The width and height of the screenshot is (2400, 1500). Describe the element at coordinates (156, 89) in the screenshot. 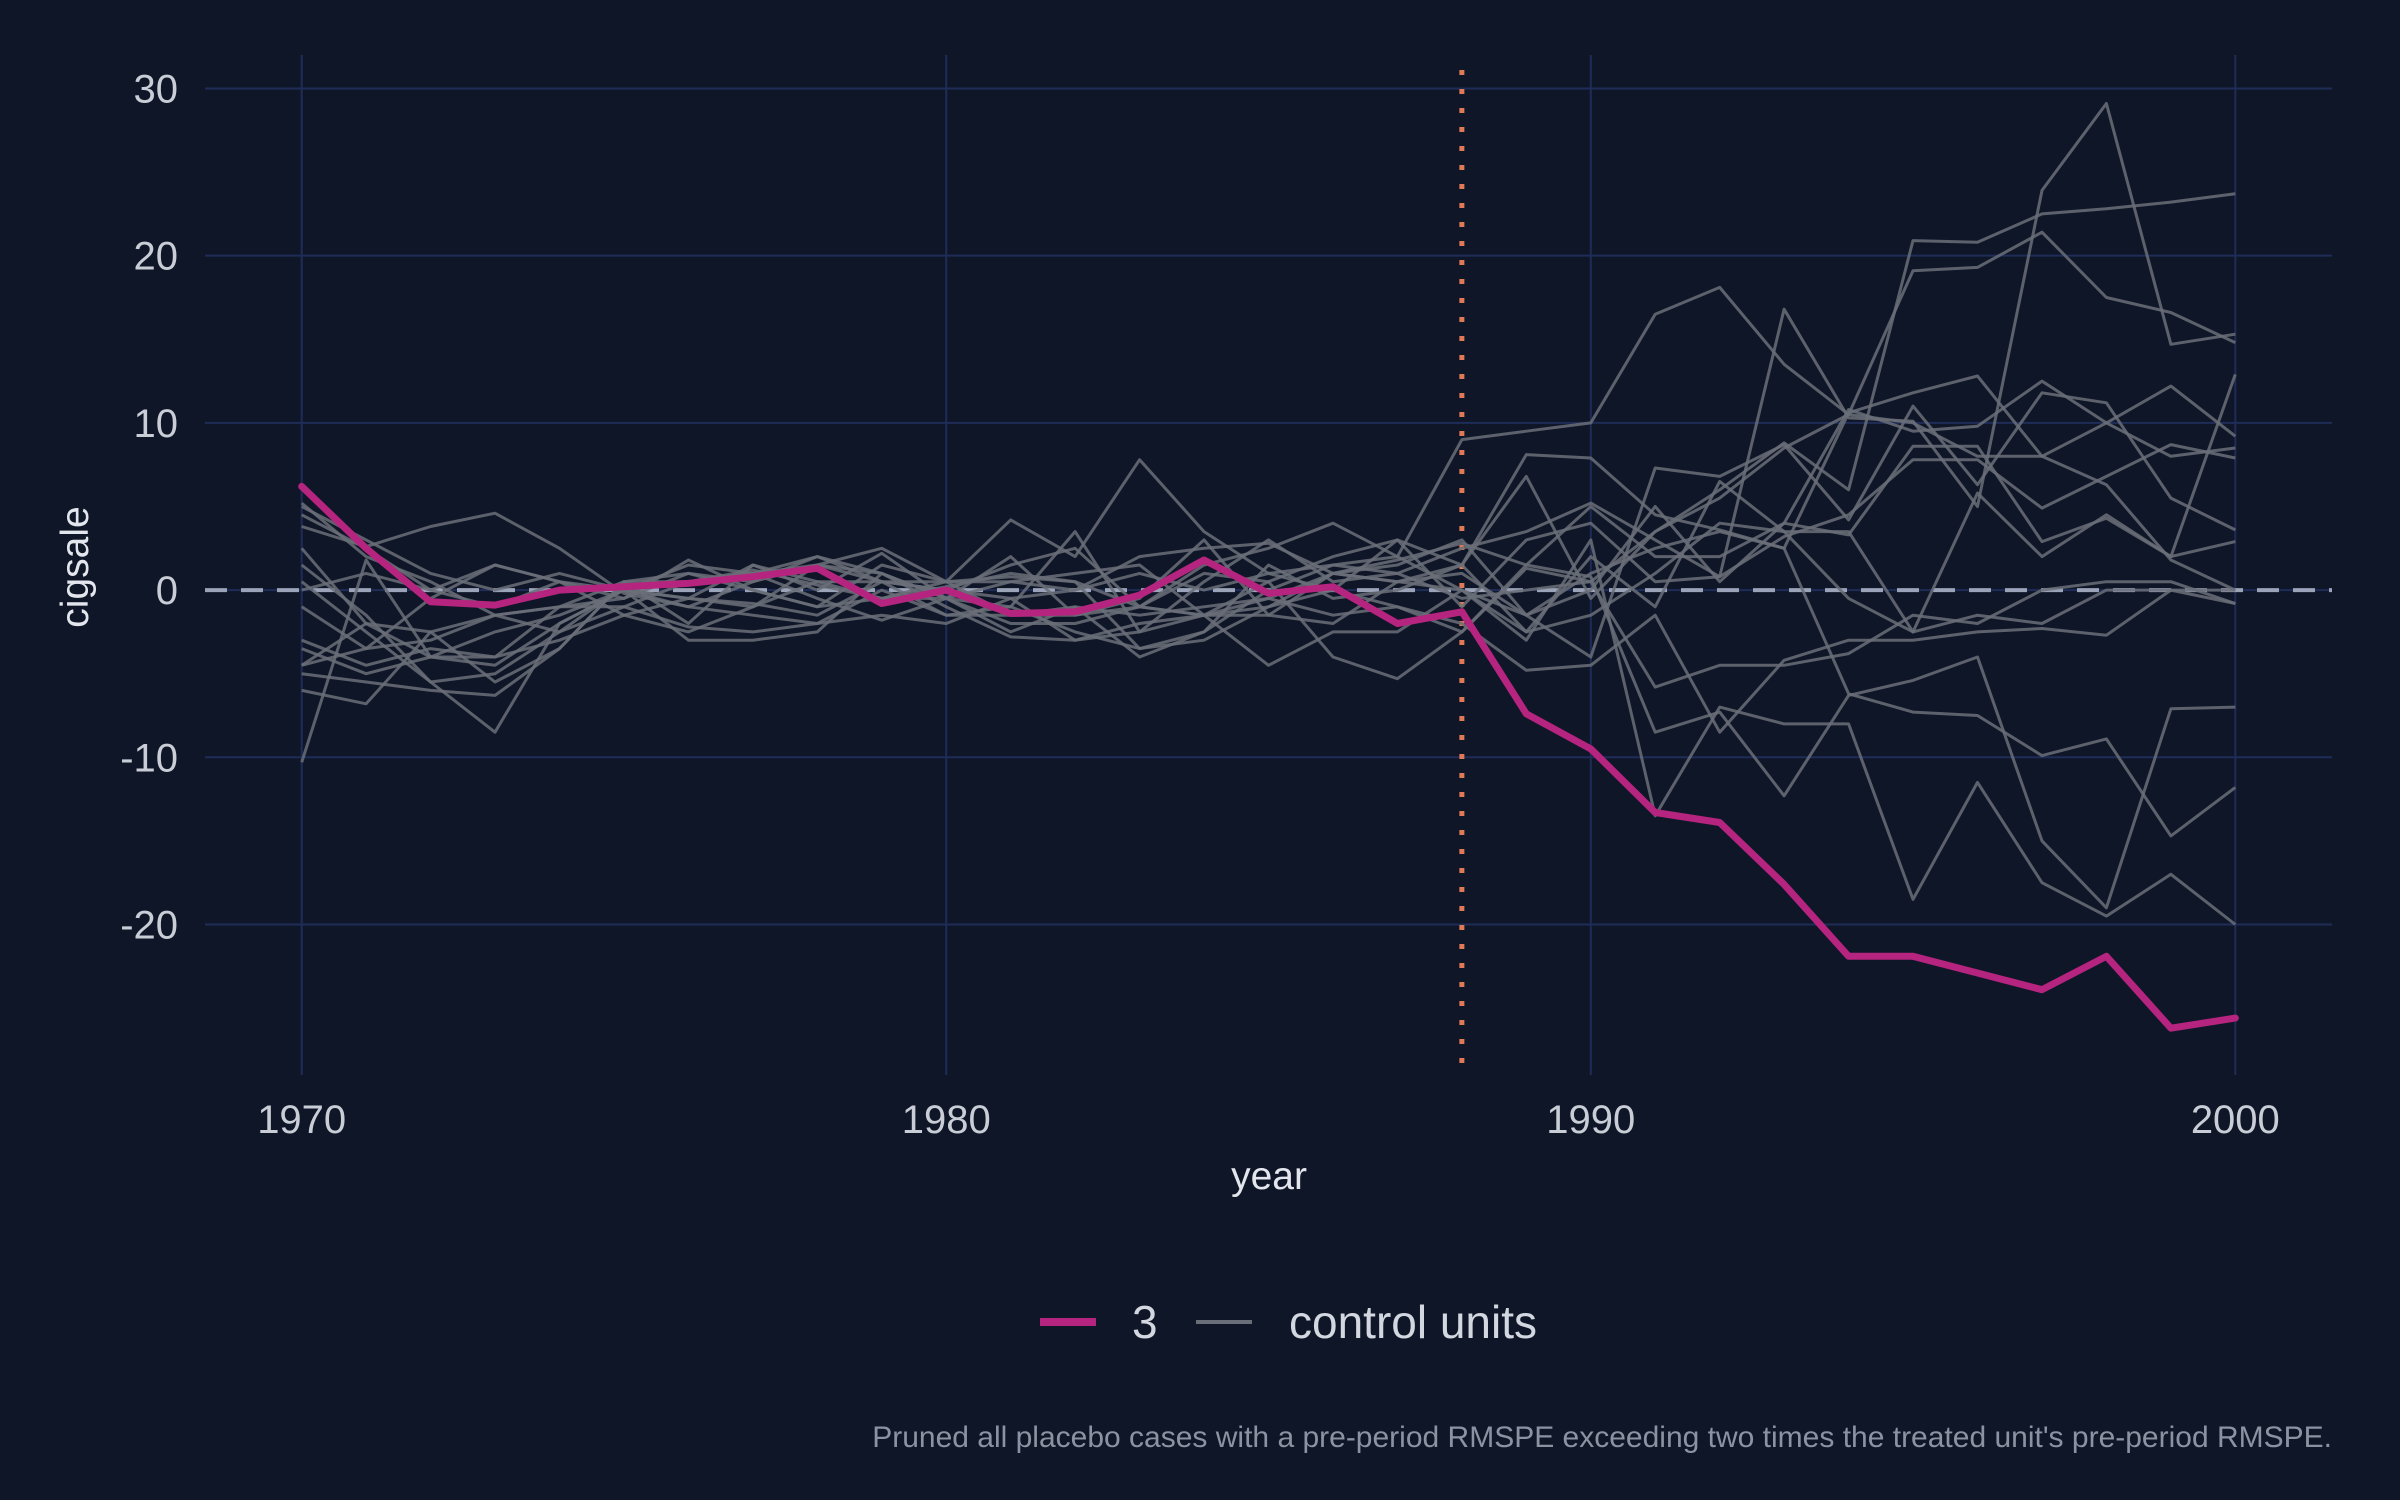

I see `y-tick-label: 30` at that location.